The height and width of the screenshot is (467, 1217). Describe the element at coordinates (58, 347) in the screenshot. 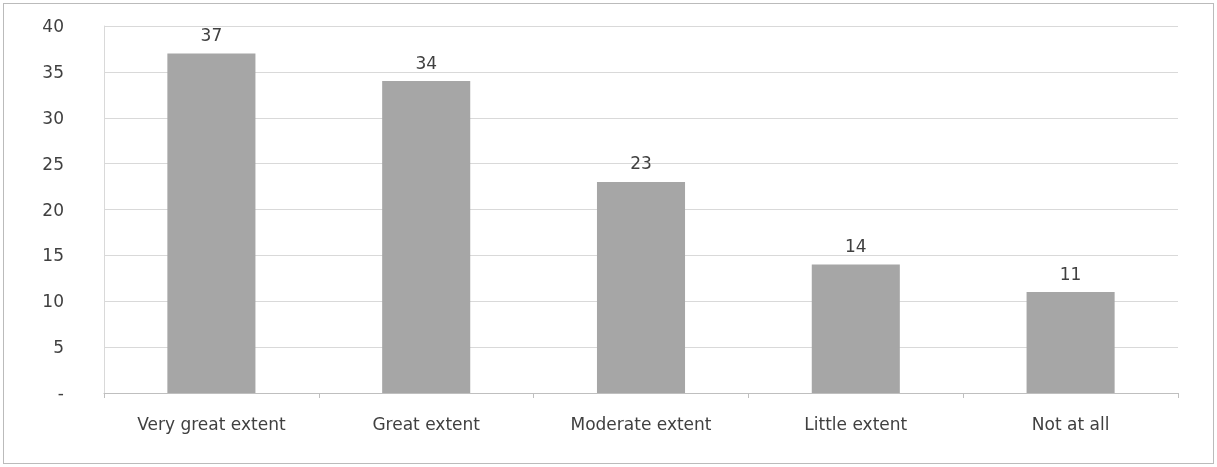

I see `y-tick-label: 5` at that location.